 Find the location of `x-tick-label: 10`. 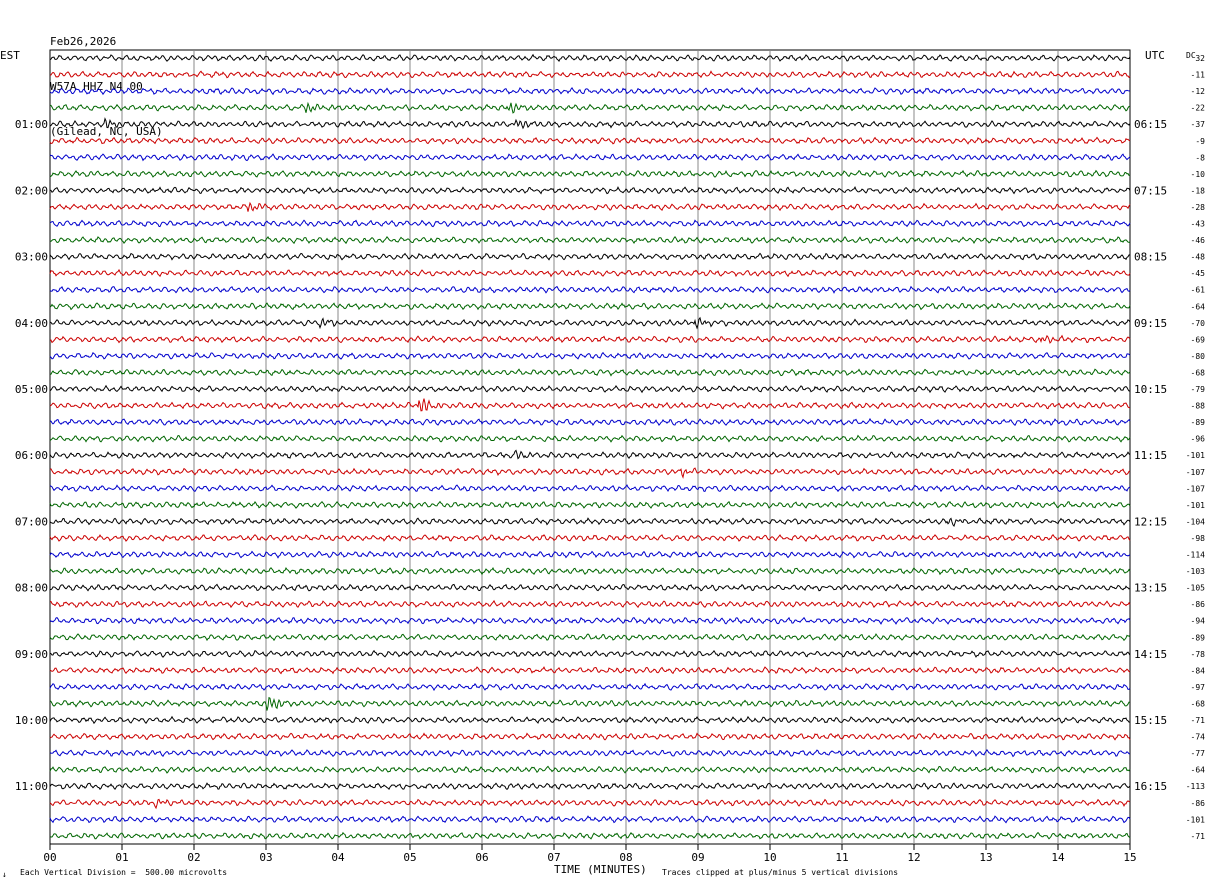

x-tick-label: 10 is located at coordinates (769, 857).